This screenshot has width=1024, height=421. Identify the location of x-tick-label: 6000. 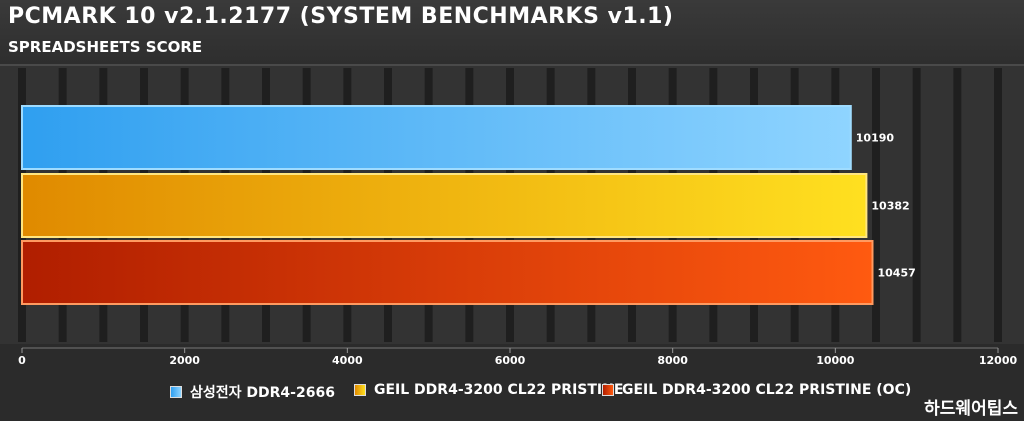
(510, 360).